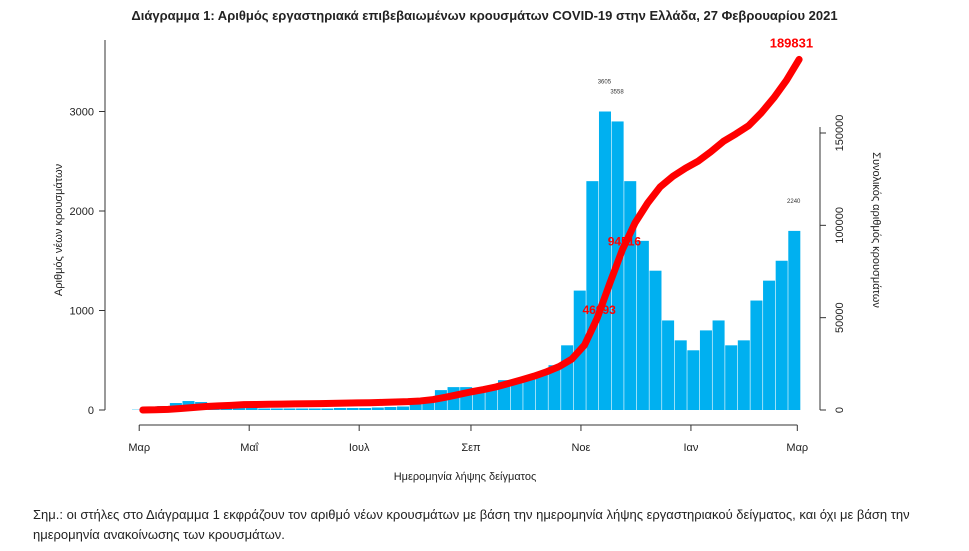  I want to click on x-tick-label: Μαΐ, so click(249, 448).